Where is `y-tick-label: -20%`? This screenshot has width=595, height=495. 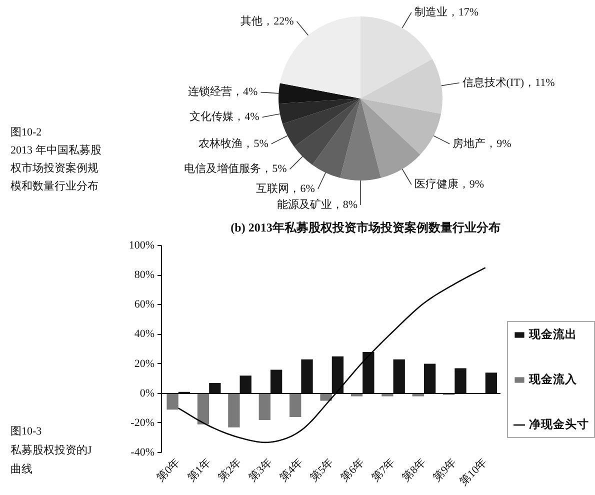
y-tick-label: -20% is located at coordinates (142, 422).